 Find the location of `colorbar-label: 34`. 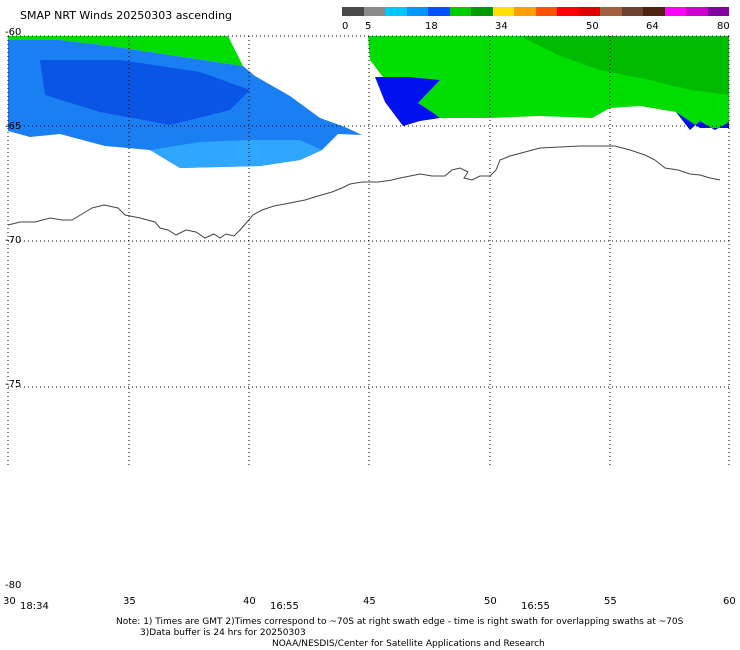

colorbar-label: 34 is located at coordinates (501, 26).